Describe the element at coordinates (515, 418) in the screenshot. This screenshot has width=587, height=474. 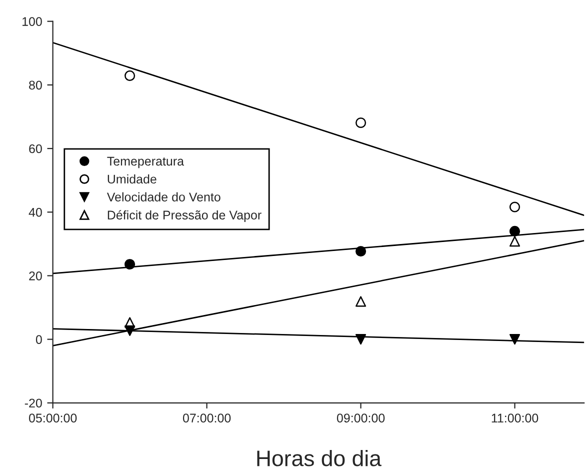
I see `x-tick-label: 11:00:00` at that location.